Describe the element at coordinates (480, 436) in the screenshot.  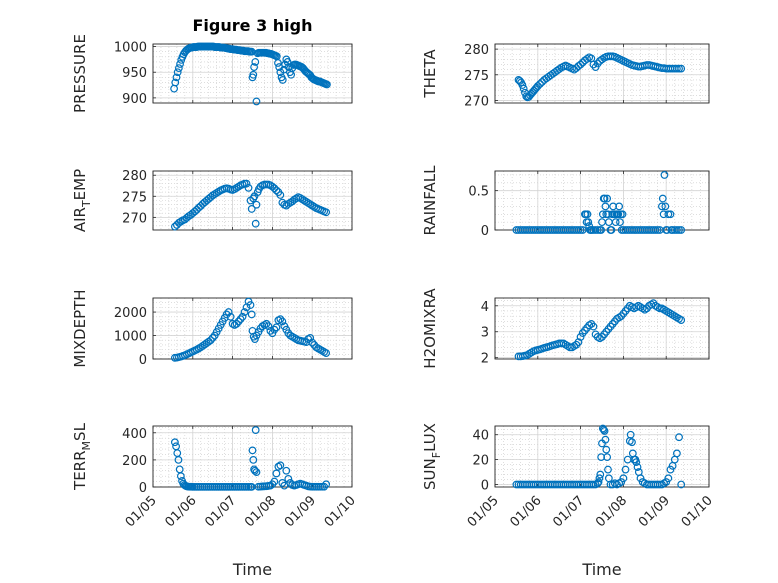
I see `y-tick-label: 40` at that location.